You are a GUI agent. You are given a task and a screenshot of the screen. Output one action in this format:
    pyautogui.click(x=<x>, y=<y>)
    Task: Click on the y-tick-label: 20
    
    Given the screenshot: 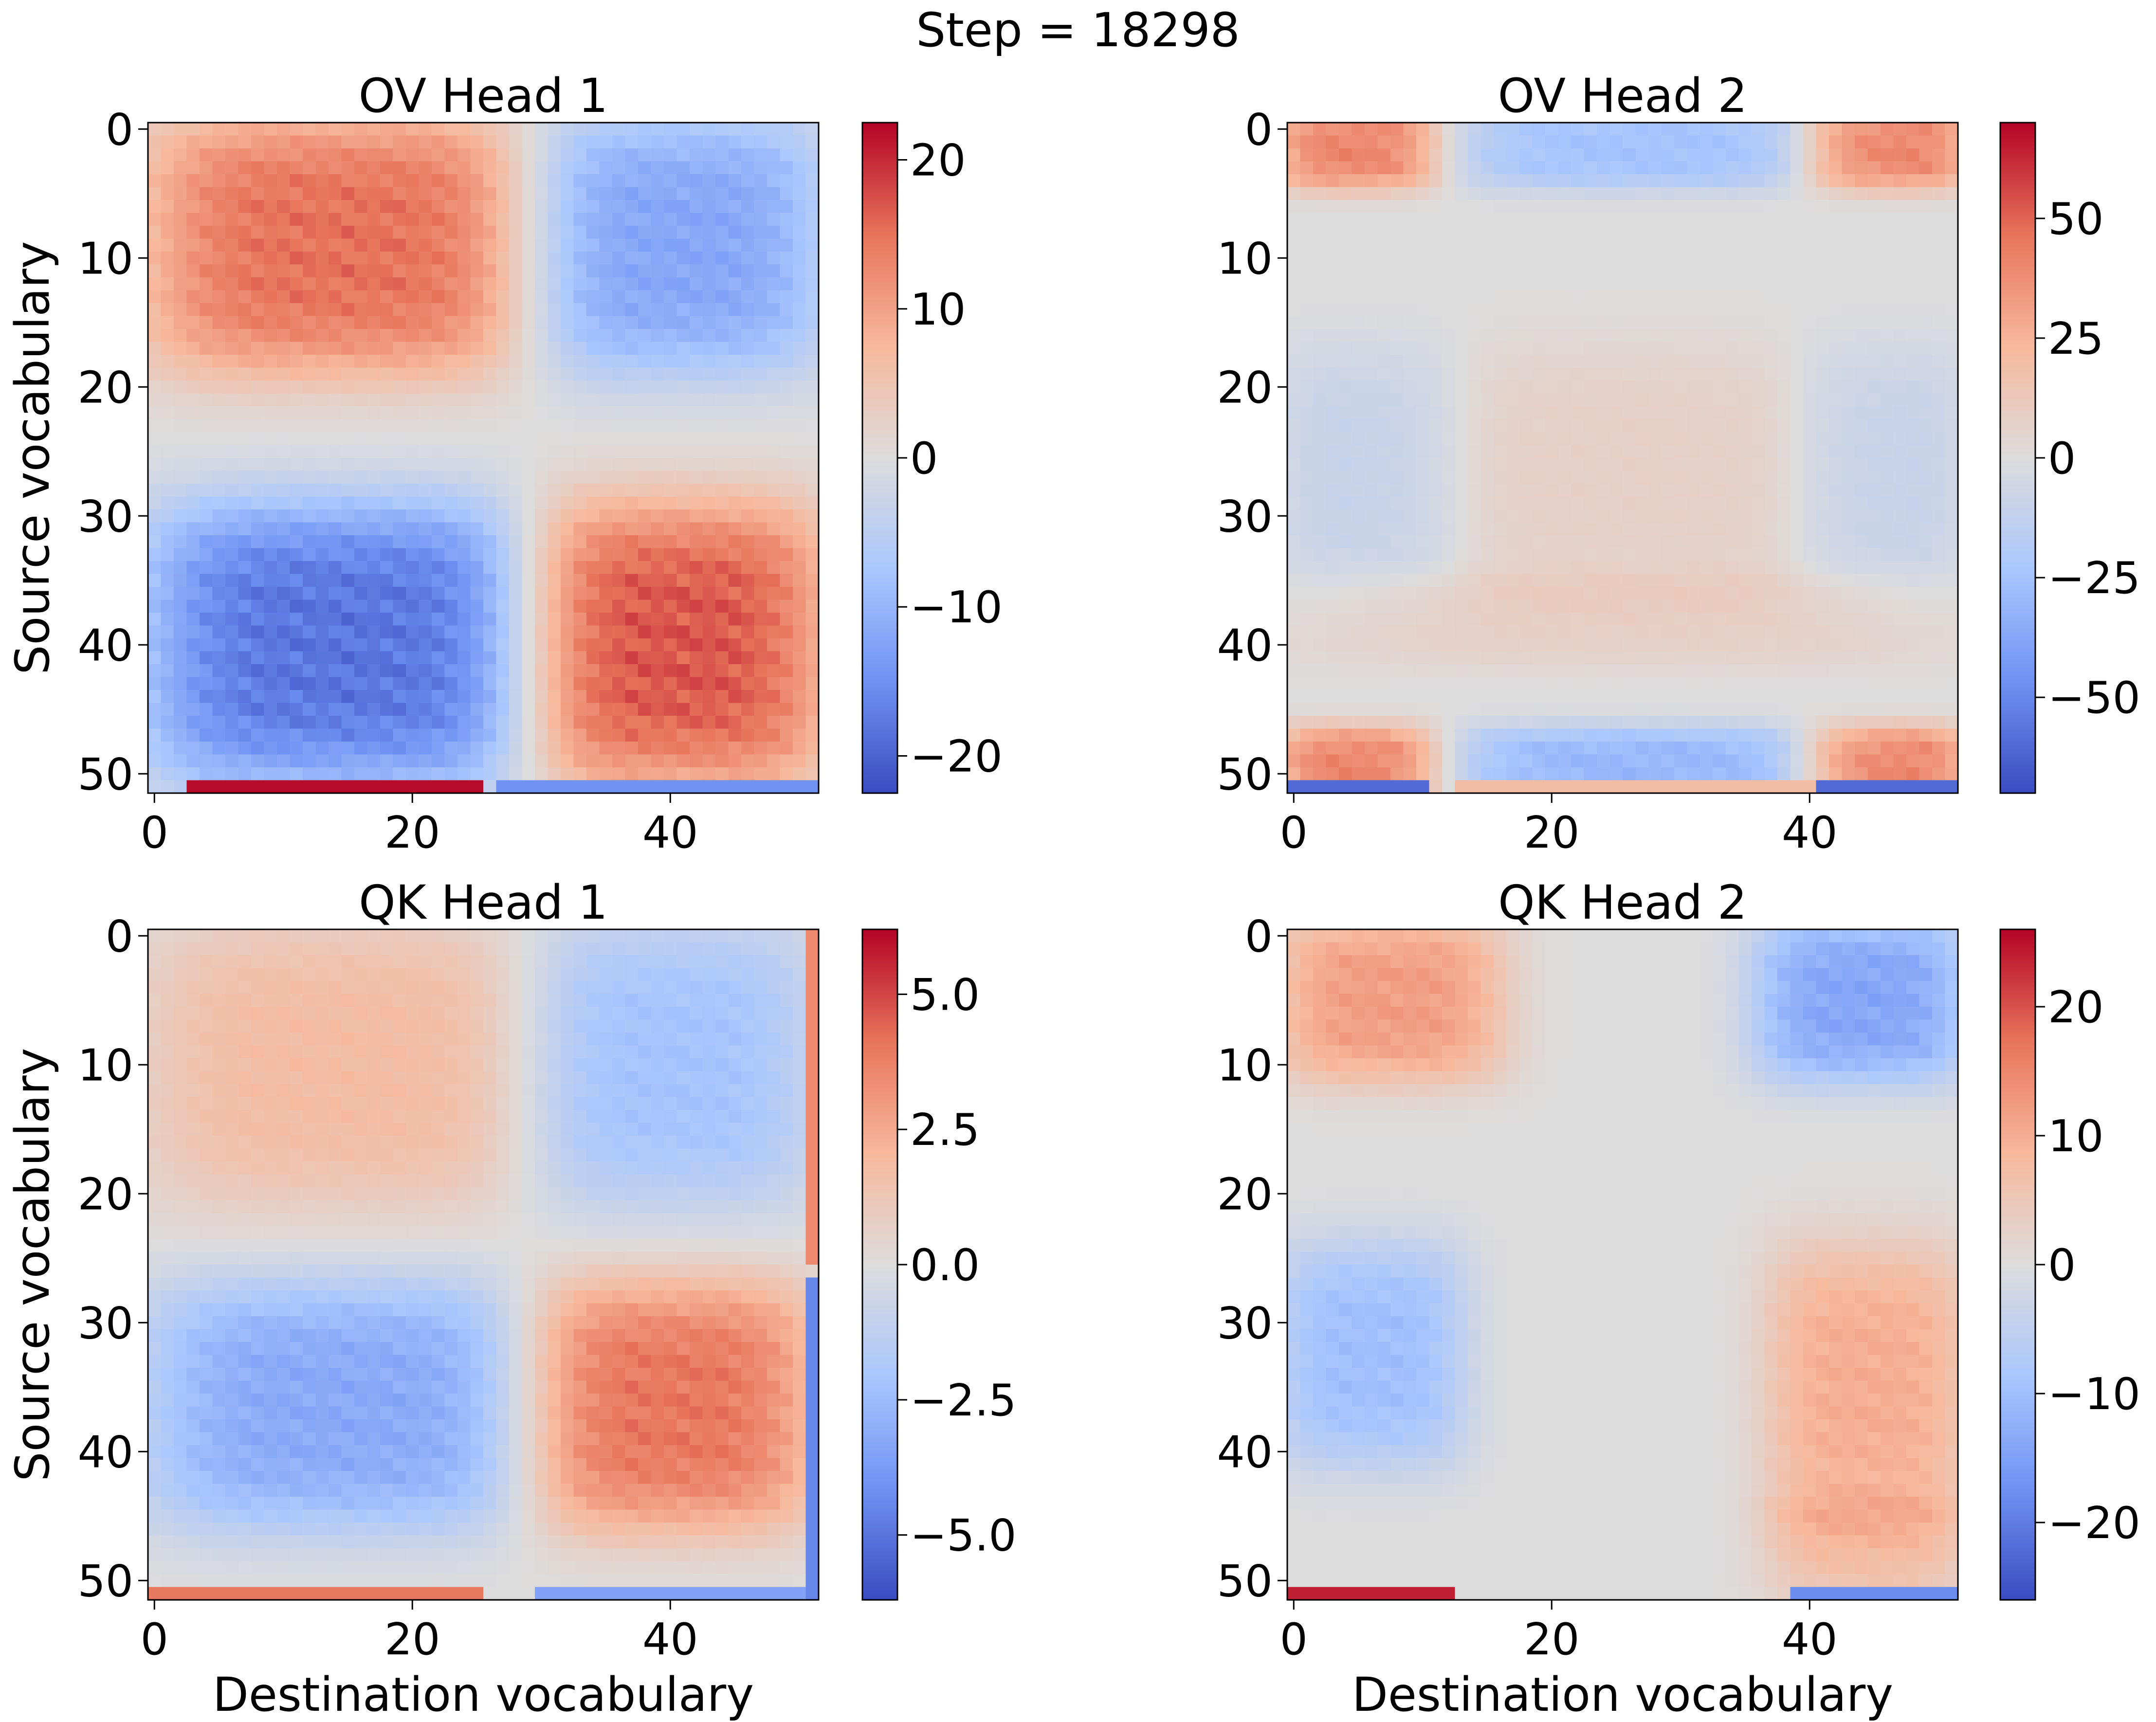 What is the action you would take?
    pyautogui.click(x=105, y=387)
    